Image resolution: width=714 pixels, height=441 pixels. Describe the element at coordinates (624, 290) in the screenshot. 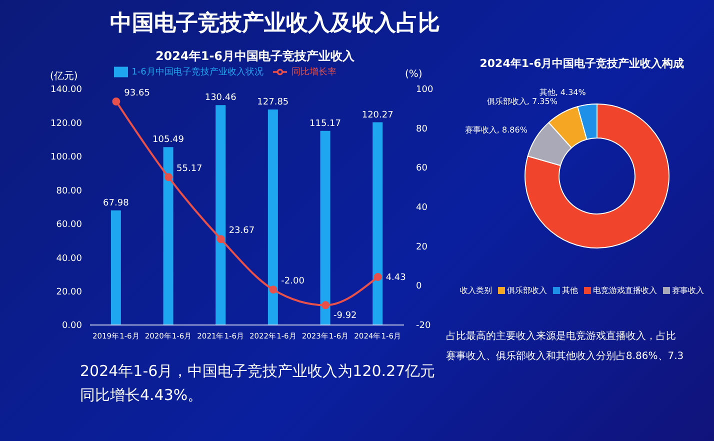

I see `legend-label: 电竞游戏直播收入` at that location.